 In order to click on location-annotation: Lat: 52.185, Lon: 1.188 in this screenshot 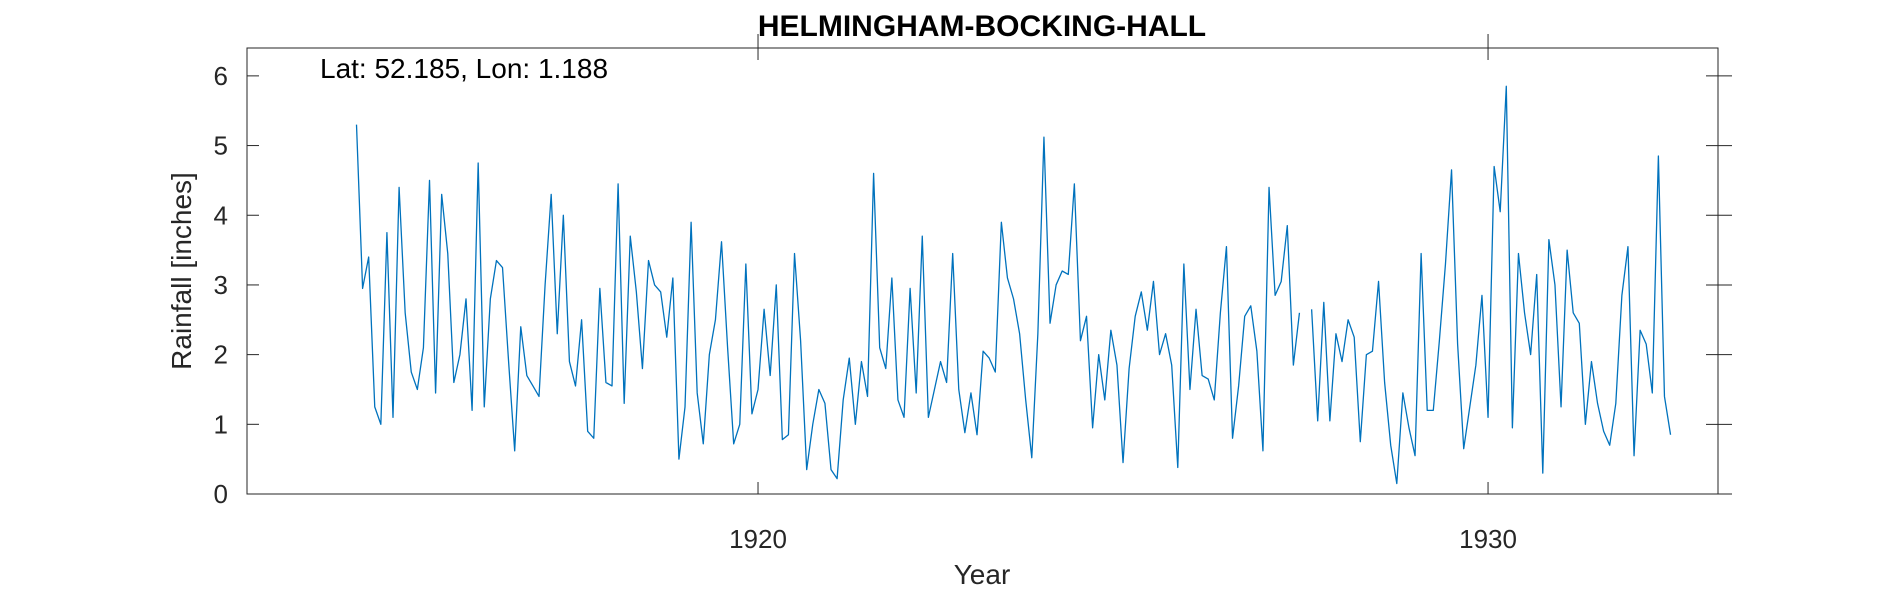, I will do `click(464, 68)`.